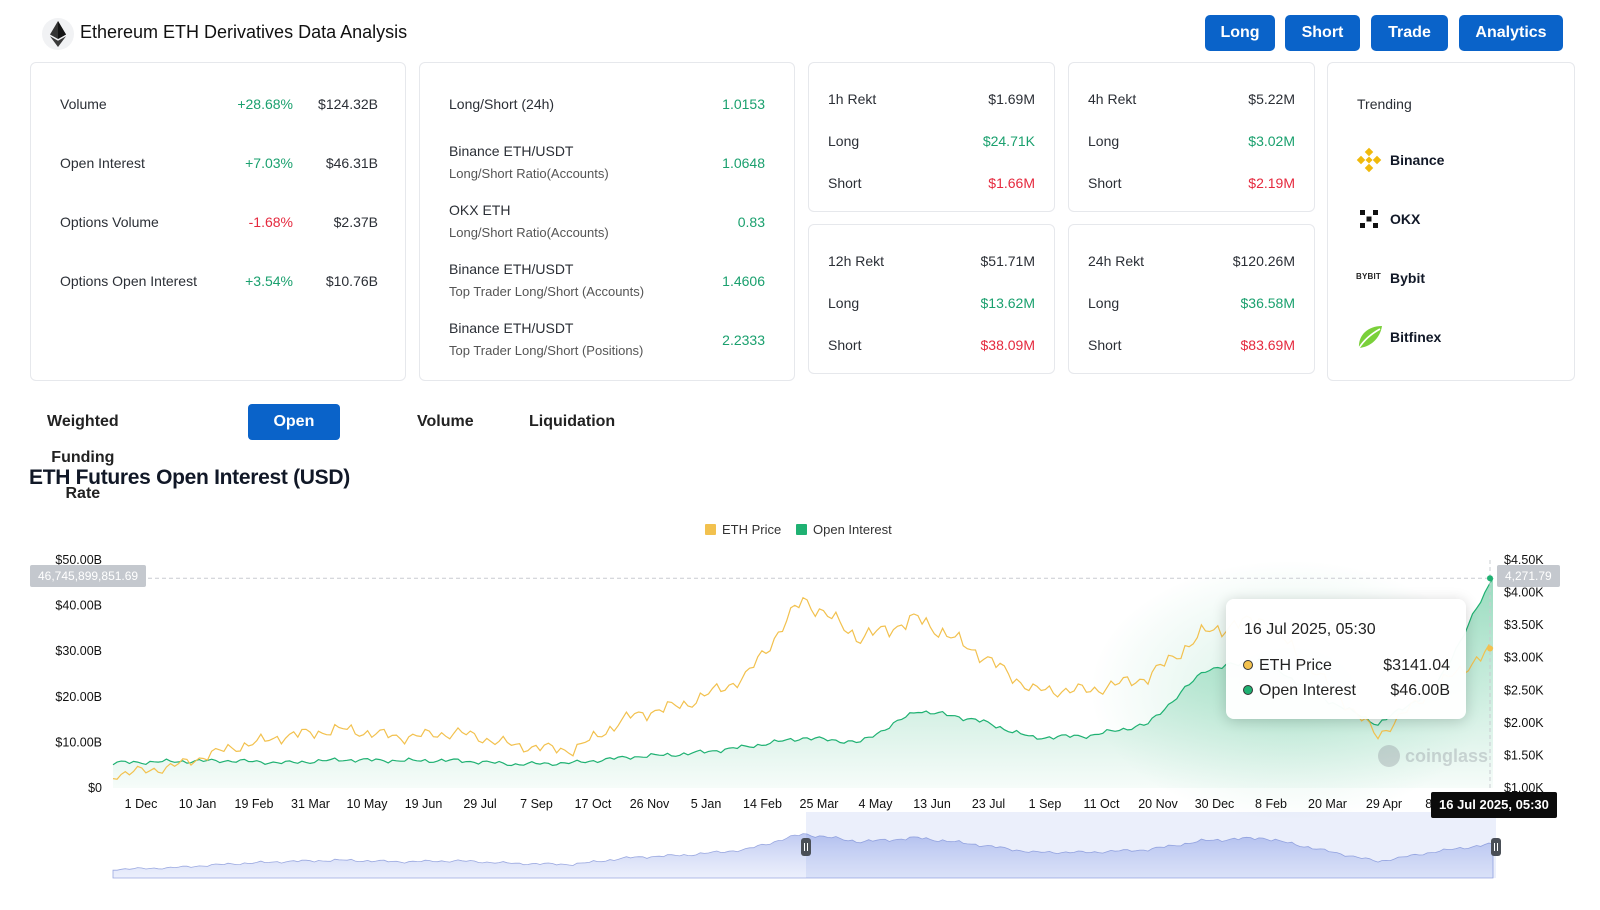 This screenshot has width=1600, height=910. Describe the element at coordinates (294, 435) in the screenshot. I see `tab-open-interest: Open Interest` at that location.